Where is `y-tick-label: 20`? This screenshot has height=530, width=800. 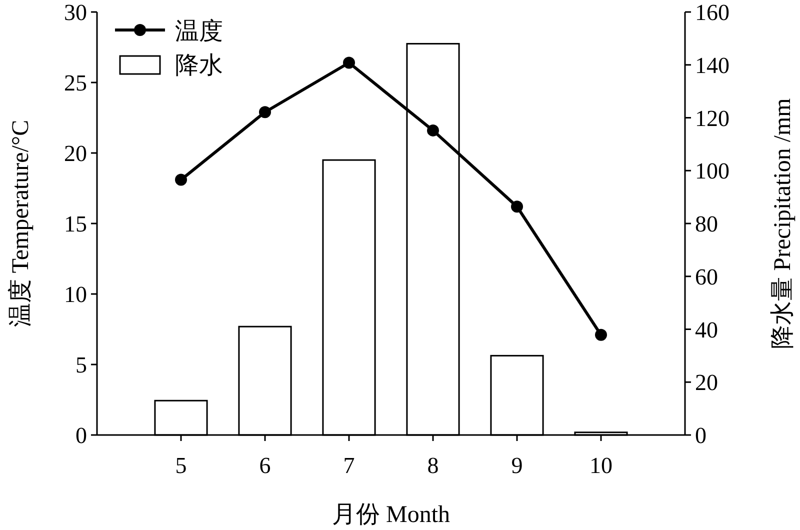
y-tick-label: 20 is located at coordinates (75, 153).